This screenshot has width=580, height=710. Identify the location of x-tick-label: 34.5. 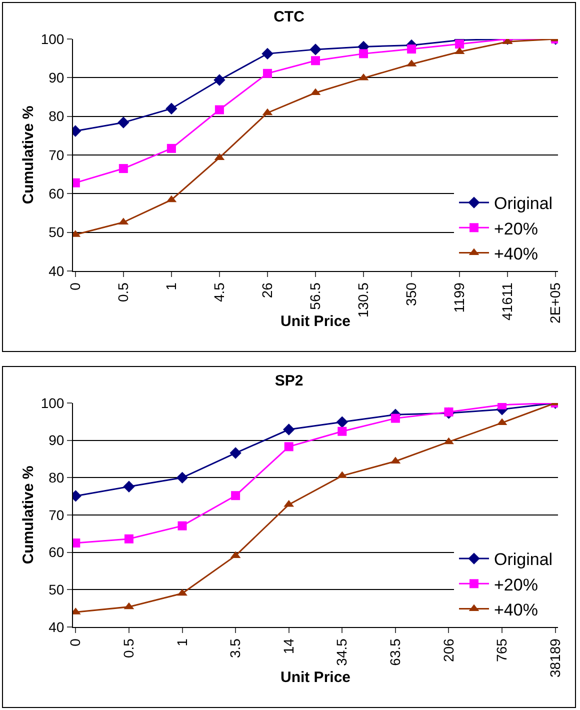
(342, 652).